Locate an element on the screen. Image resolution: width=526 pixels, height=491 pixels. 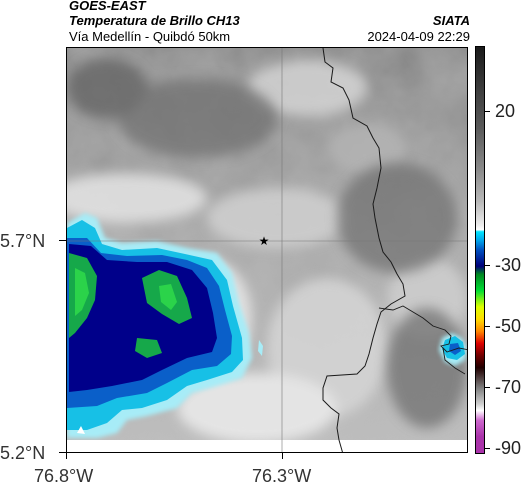
datetime-label: 2024-04-09 22:29 is located at coordinates (418, 36).